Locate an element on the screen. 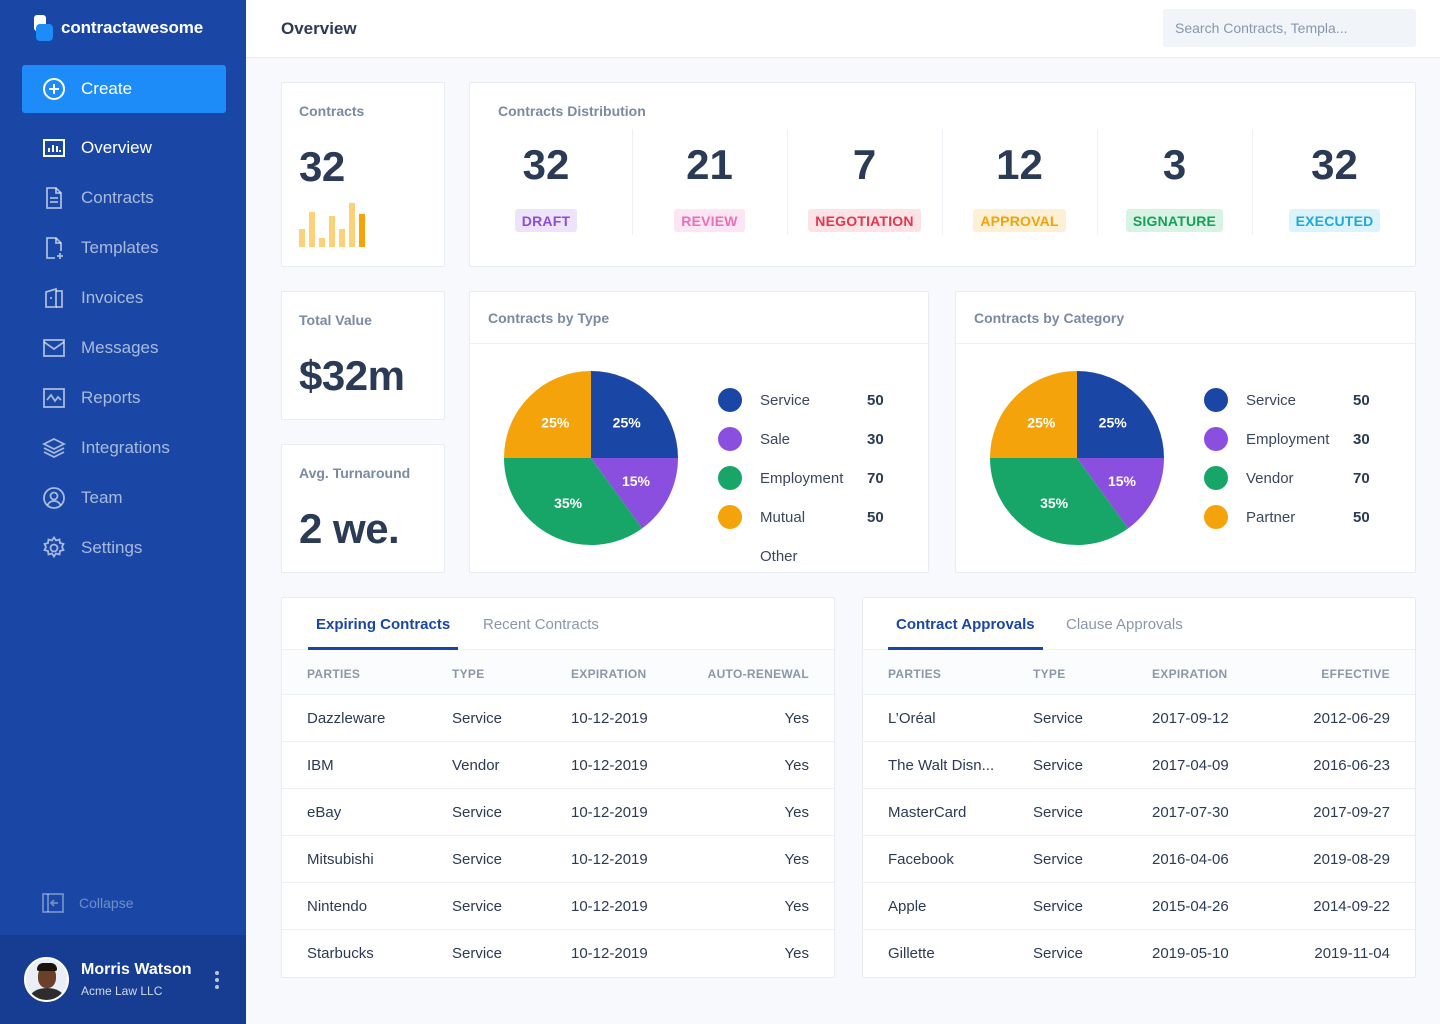  tab-contract-approvals: Contract Approvals is located at coordinates (965, 624).